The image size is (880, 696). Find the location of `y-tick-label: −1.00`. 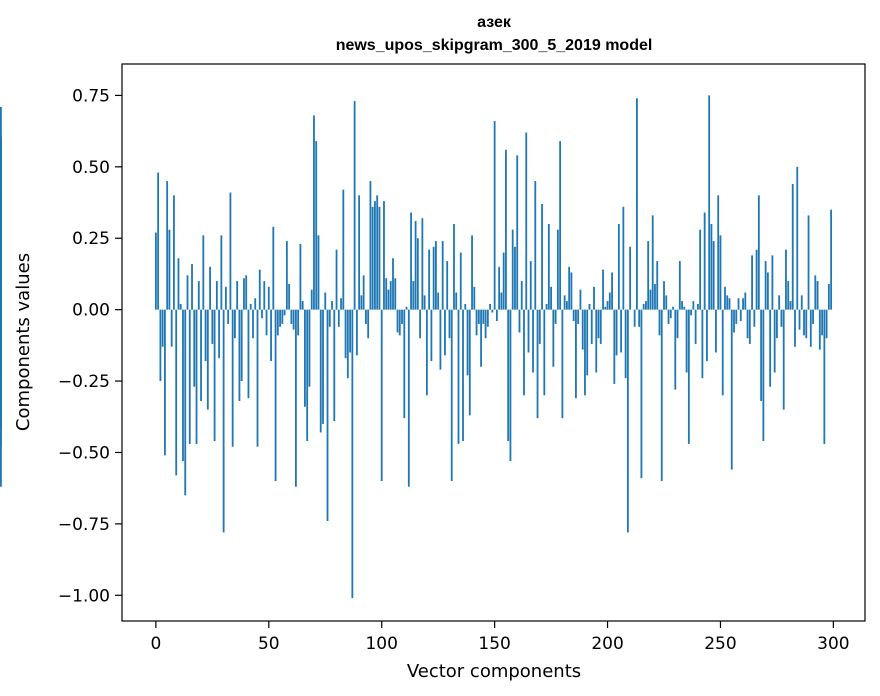

y-tick-label: −1.00 is located at coordinates (84, 596).